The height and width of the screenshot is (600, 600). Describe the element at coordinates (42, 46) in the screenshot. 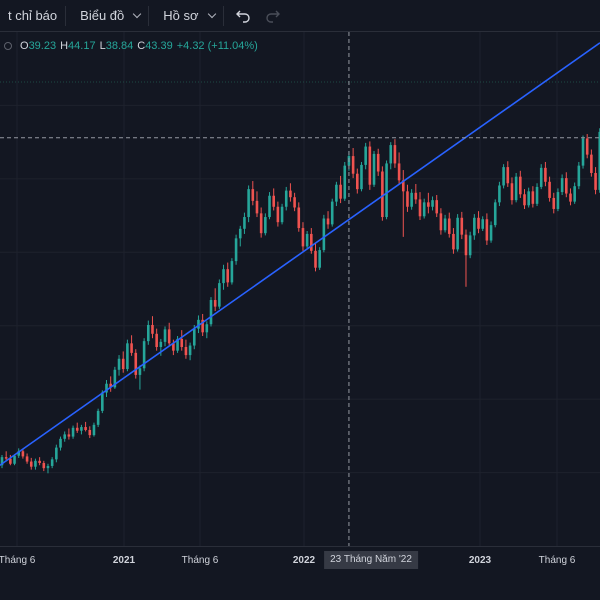

I see `open-value: 39.23` at that location.